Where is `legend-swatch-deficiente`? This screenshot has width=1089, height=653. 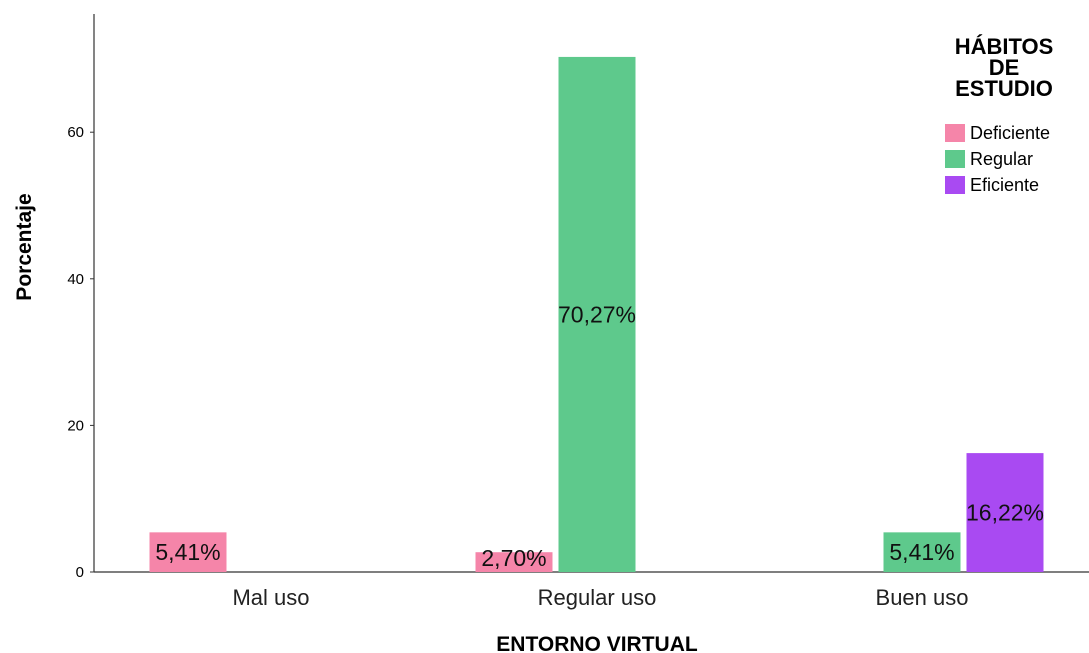
legend-swatch-deficiente is located at coordinates (955, 133).